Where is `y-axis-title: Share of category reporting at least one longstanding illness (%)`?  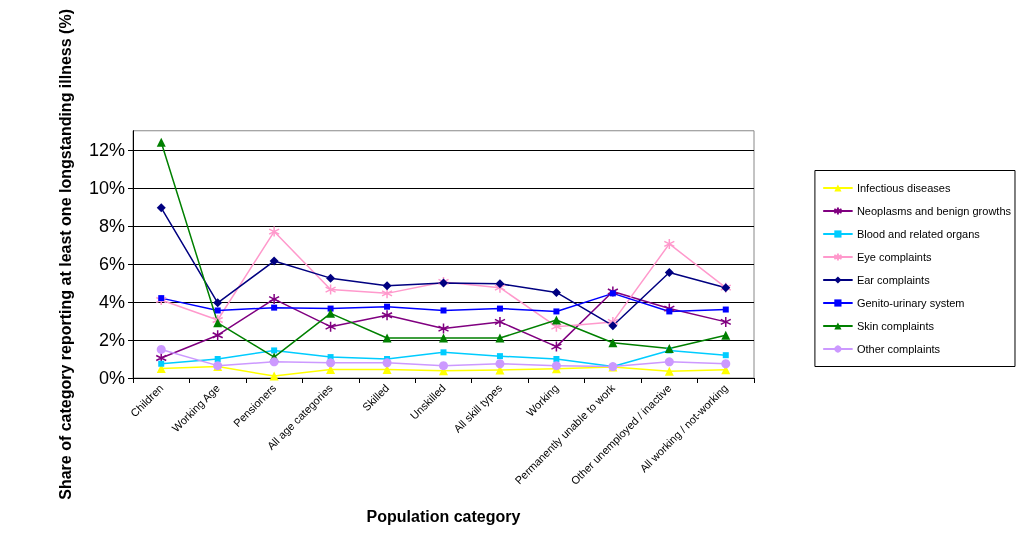
y-axis-title: Share of category reporting at least one longstanding illness (%) is located at coordinates (65, 254).